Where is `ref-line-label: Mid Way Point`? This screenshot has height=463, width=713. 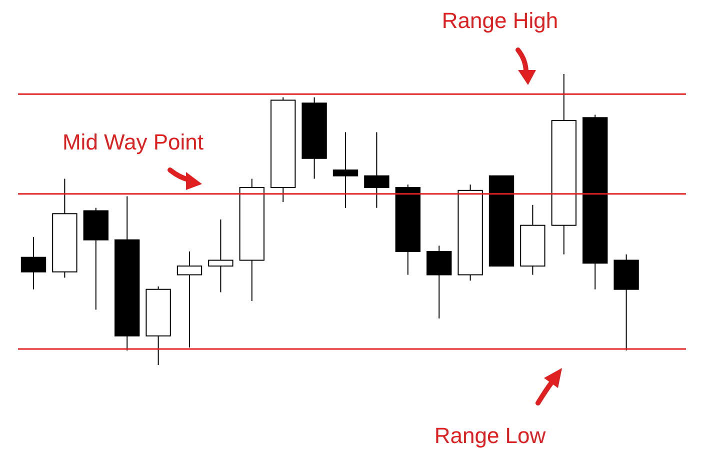
ref-line-label: Mid Way Point is located at coordinates (133, 142).